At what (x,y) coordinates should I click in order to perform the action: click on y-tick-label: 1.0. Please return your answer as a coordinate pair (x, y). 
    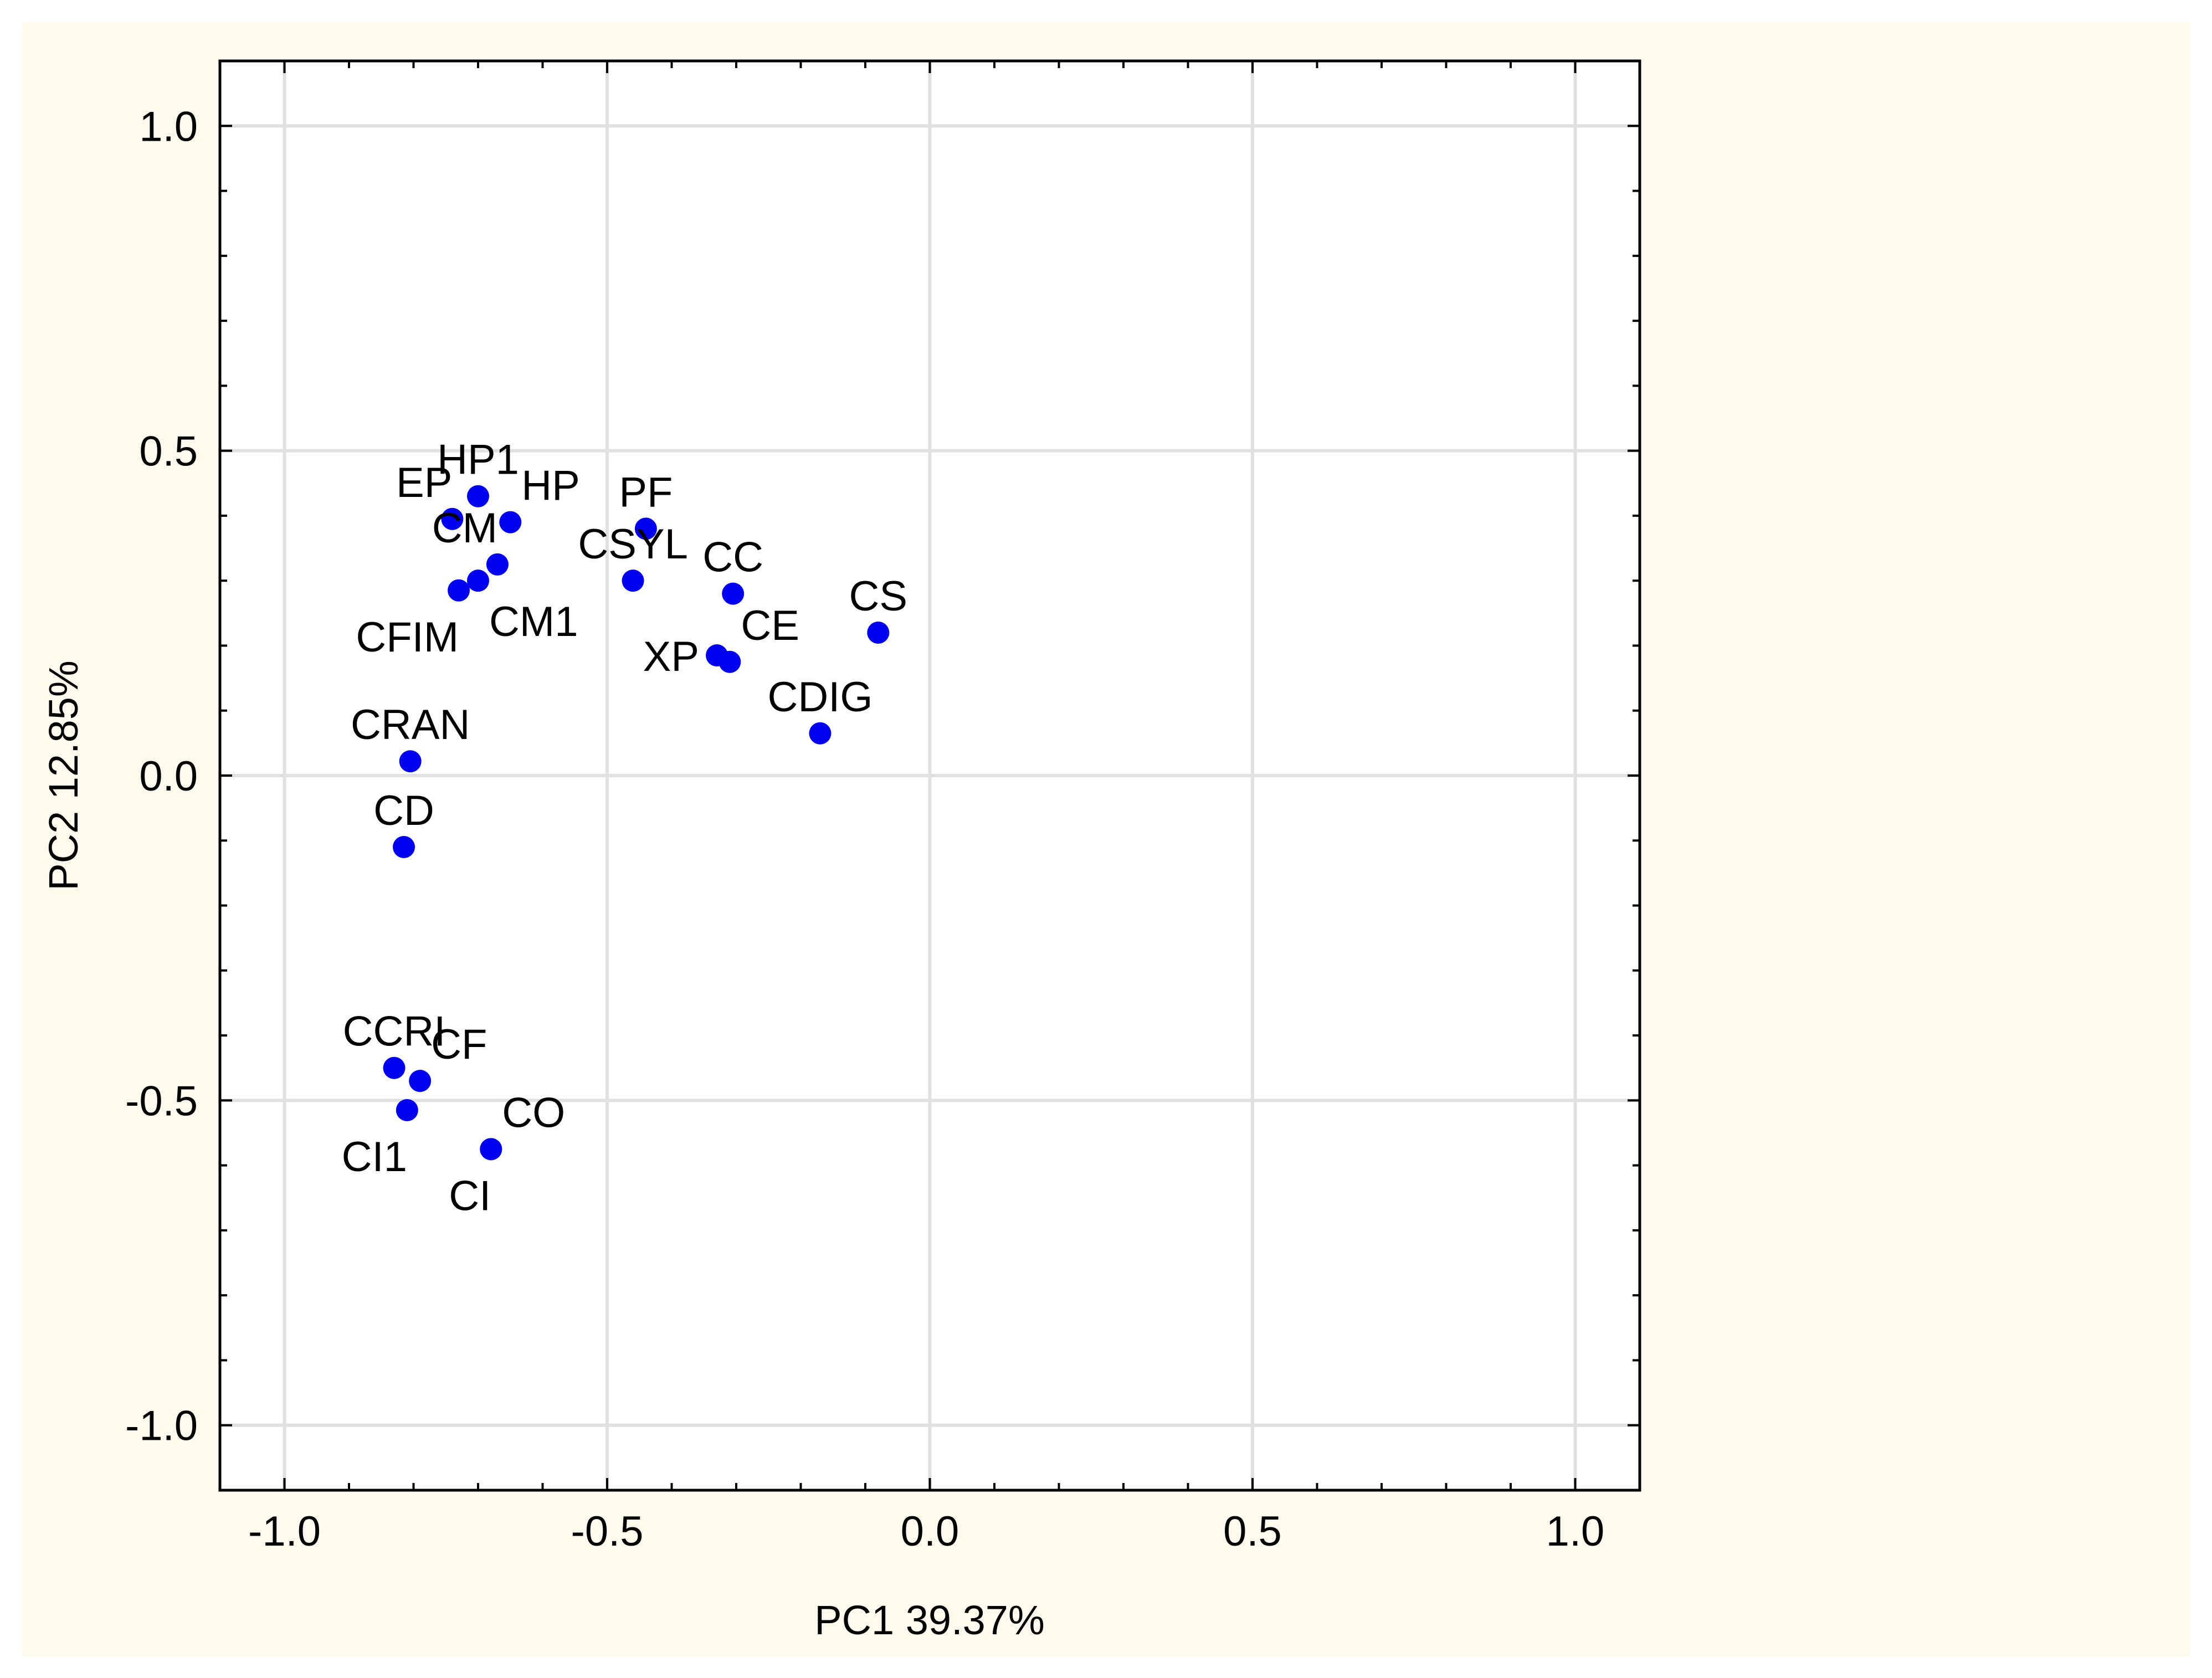
    Looking at the image, I should click on (169, 126).